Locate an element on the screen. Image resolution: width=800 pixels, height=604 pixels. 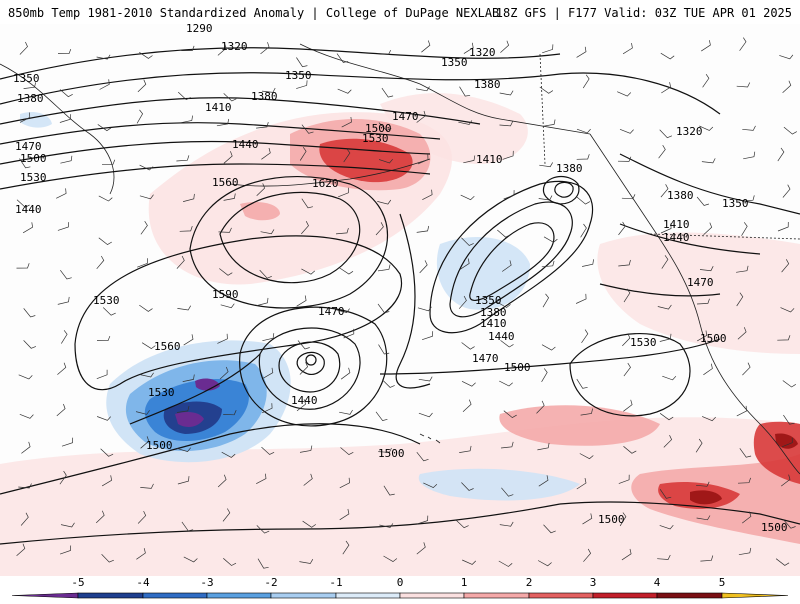
contour-label: 1410 is located at coordinates (218, 107).